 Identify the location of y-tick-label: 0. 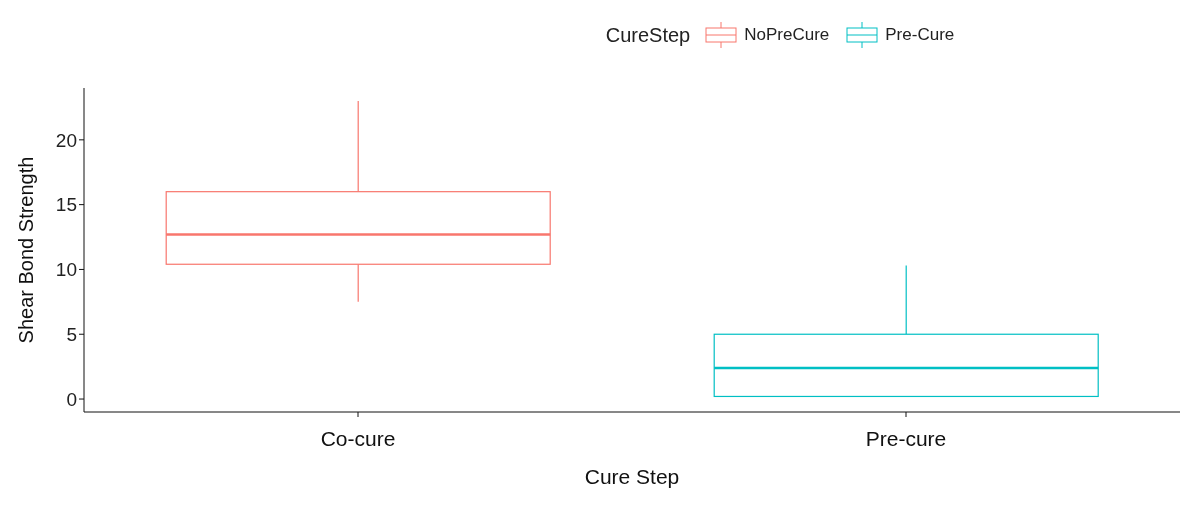
(71, 399).